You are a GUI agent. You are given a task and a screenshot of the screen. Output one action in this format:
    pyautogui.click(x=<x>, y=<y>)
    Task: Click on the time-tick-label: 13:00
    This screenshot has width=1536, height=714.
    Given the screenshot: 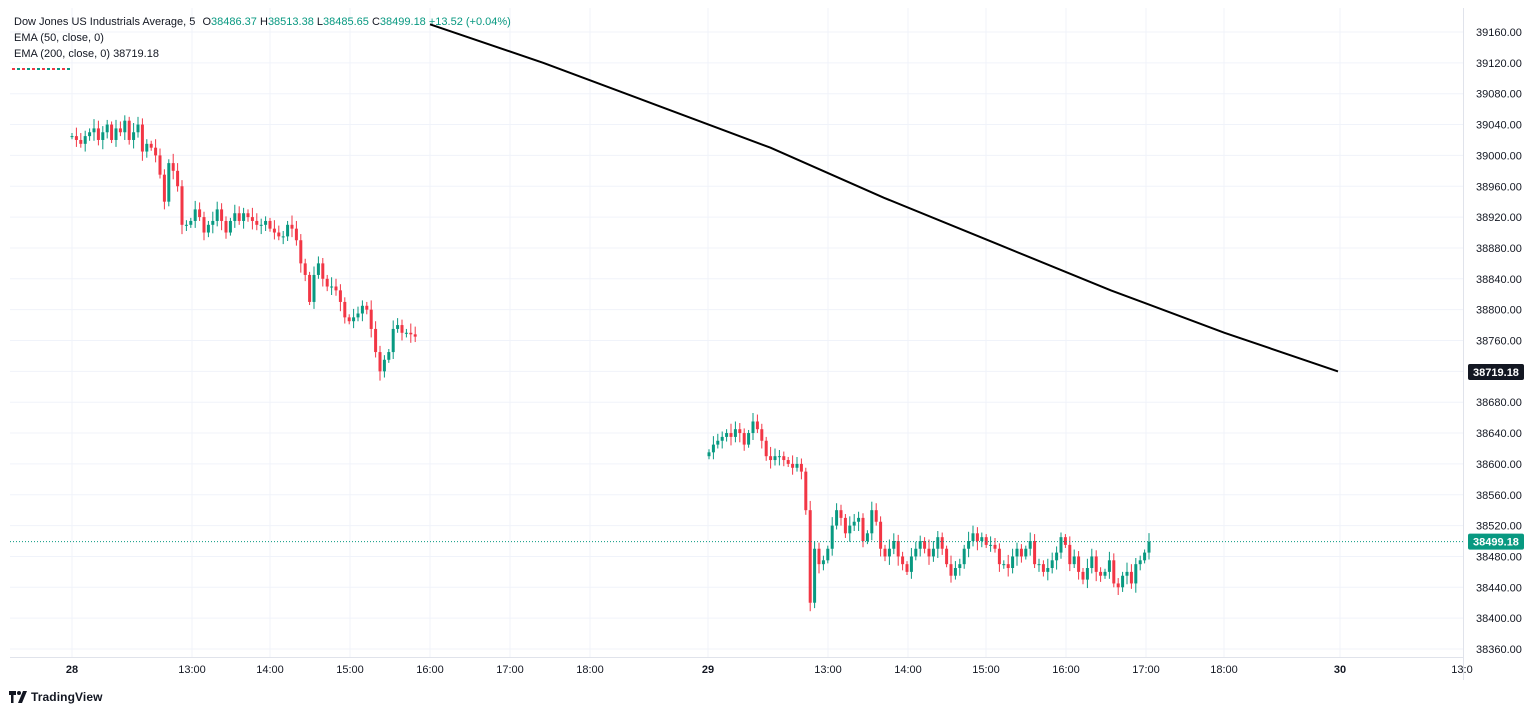 What is the action you would take?
    pyautogui.click(x=828, y=670)
    